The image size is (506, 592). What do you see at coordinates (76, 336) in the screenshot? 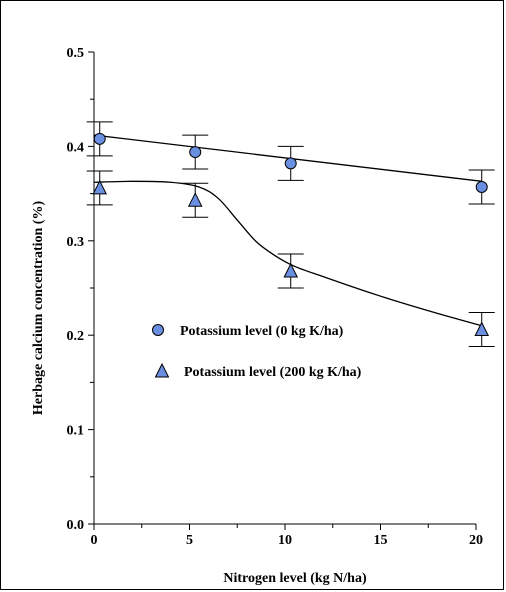
I see `y-tick-label: 0.2` at bounding box center [76, 336].